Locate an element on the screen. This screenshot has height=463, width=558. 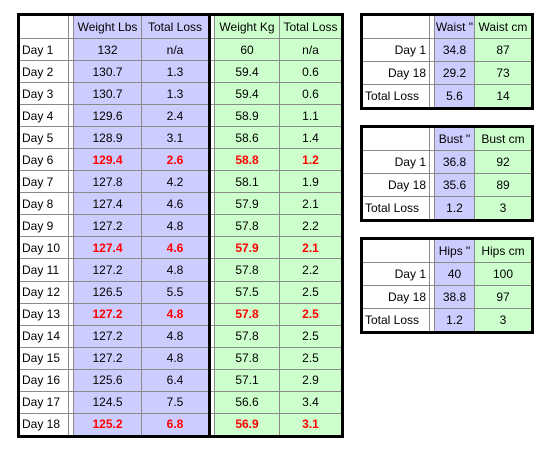
header-hips-inches: Hips " is located at coordinates (454, 250).